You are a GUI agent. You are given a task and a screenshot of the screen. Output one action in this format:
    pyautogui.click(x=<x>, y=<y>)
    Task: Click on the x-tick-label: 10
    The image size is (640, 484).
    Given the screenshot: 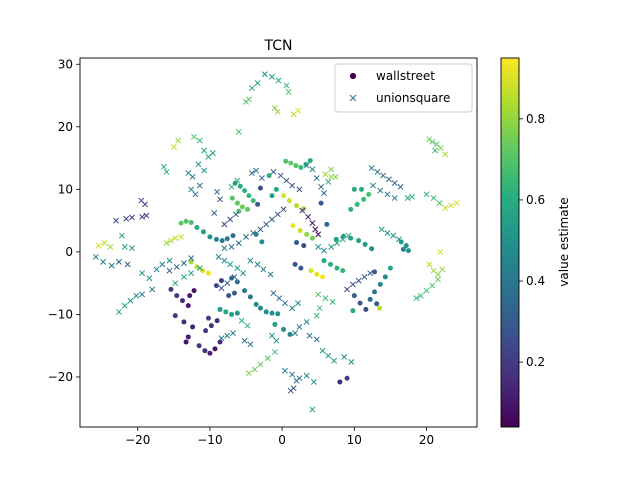 What is the action you would take?
    pyautogui.click(x=354, y=440)
    